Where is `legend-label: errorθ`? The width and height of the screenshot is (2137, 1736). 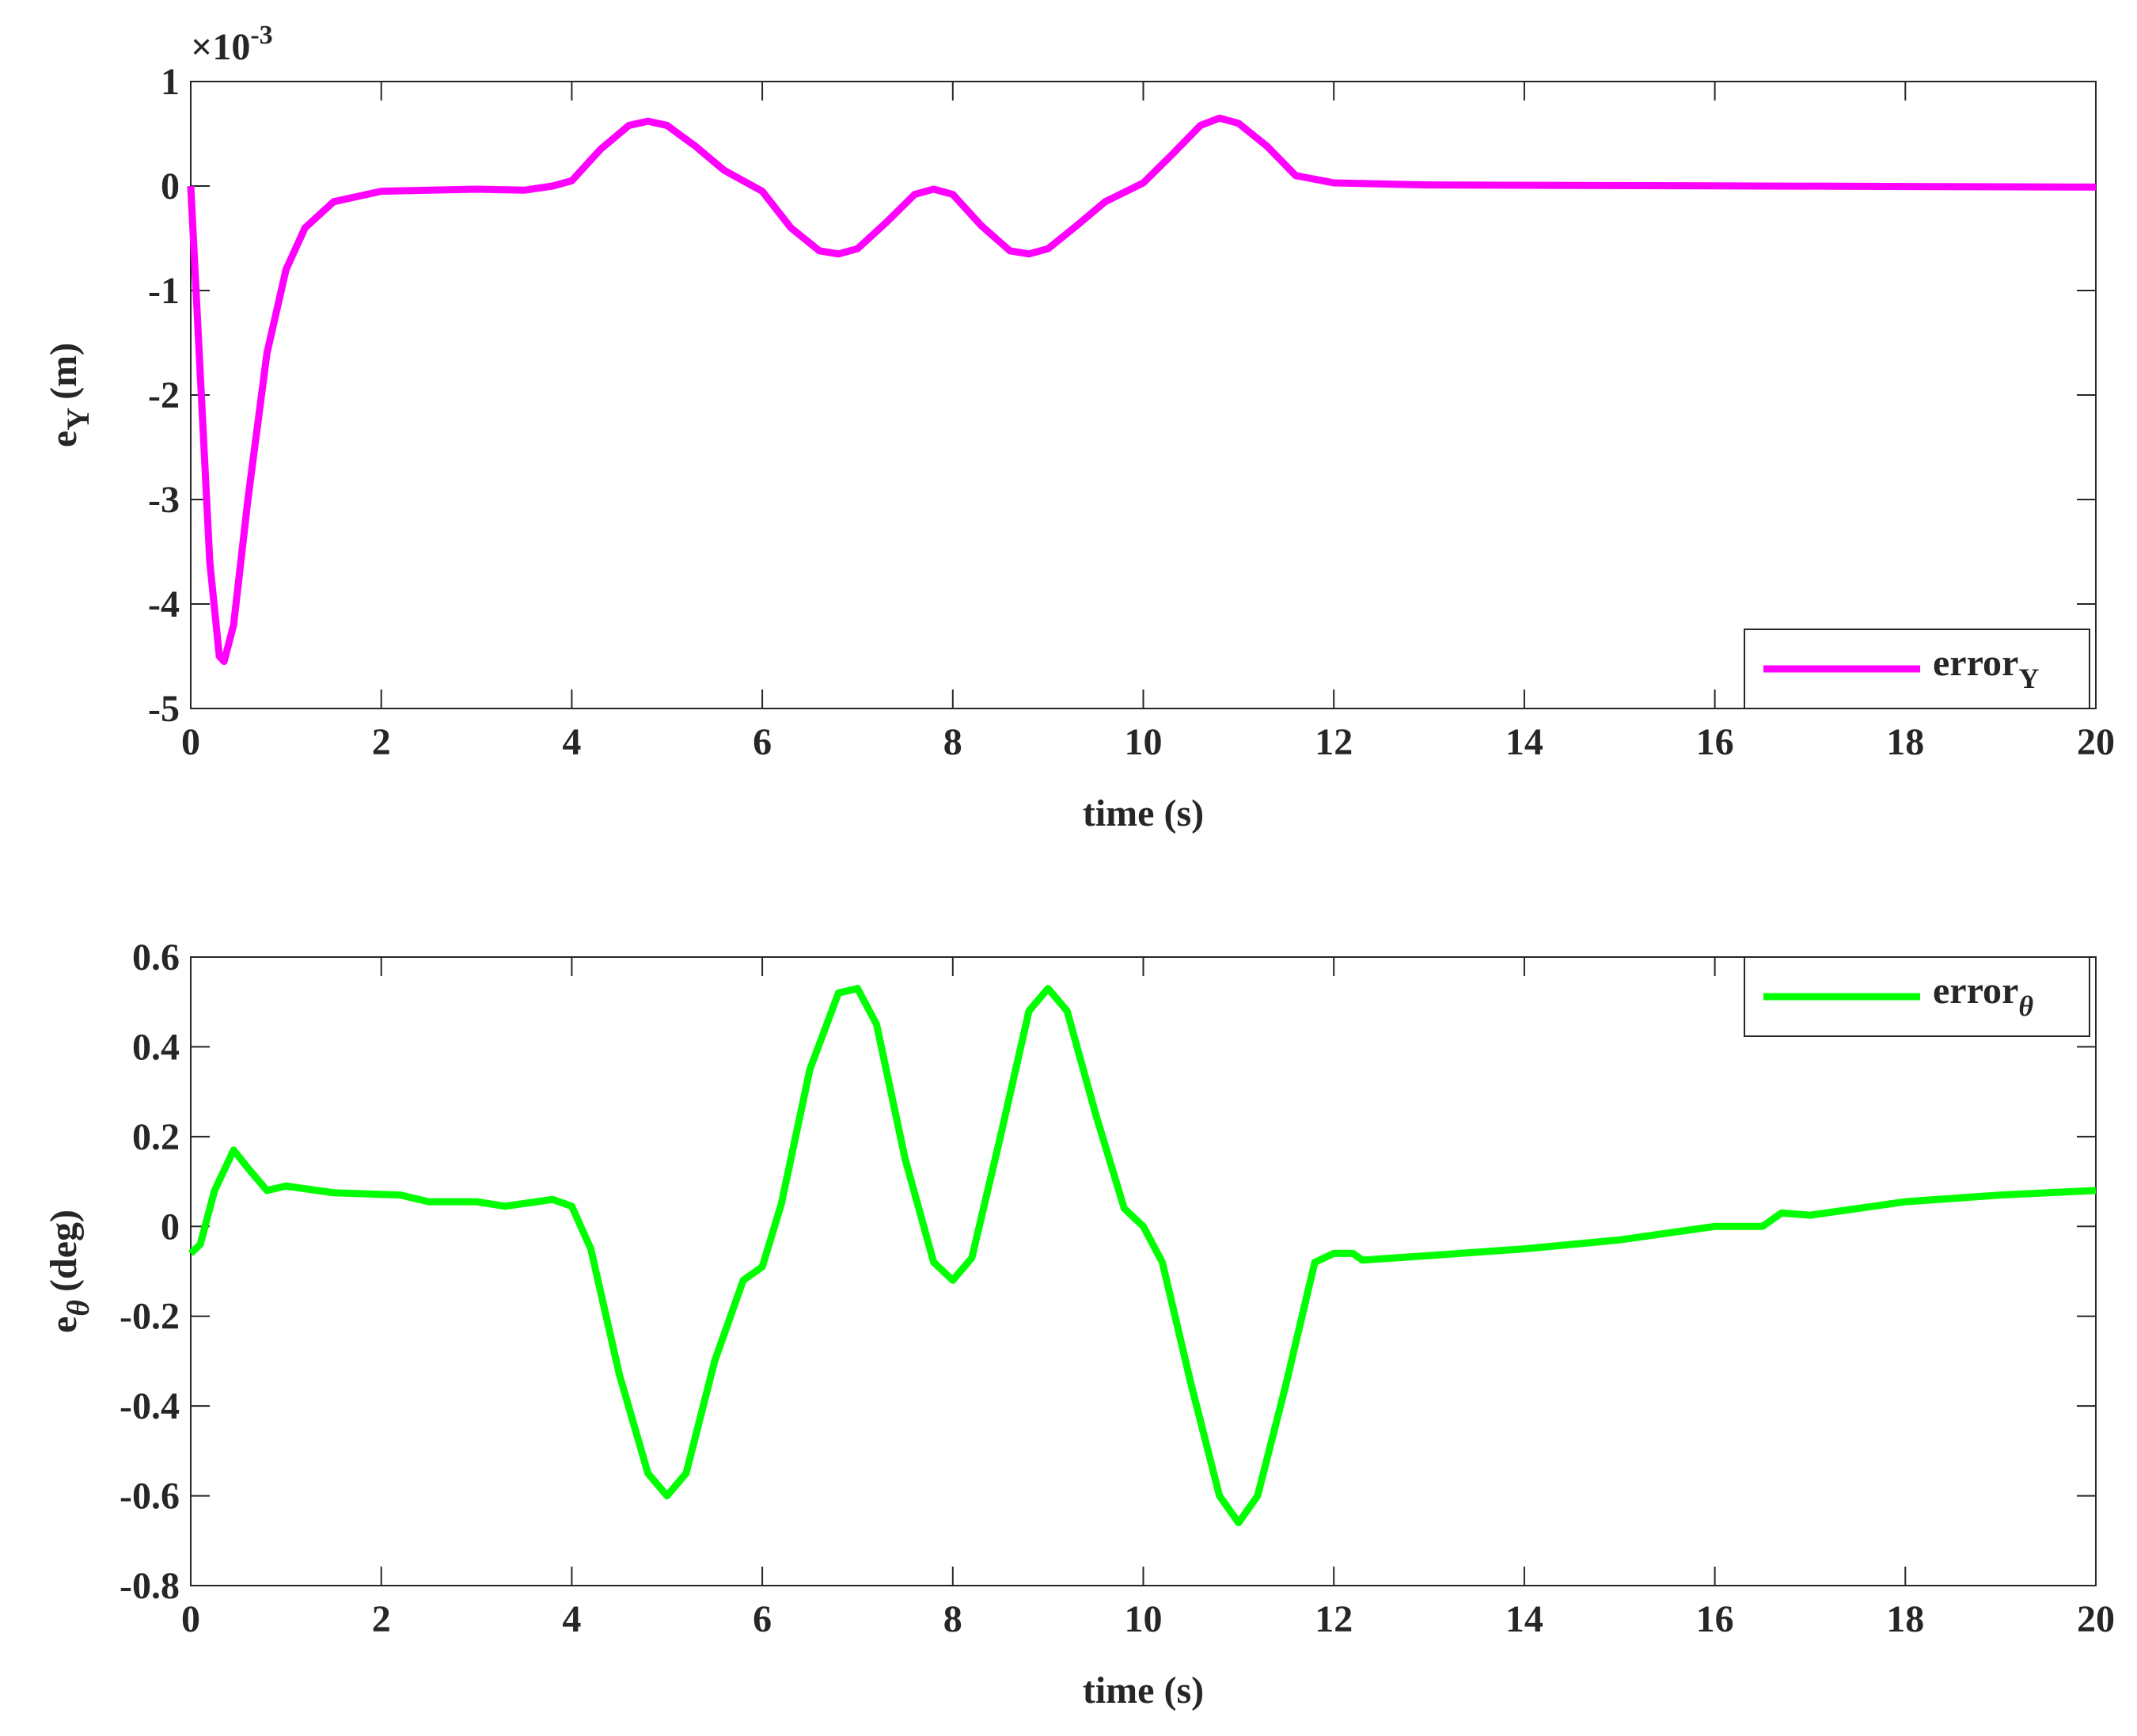 legend-label: errorθ is located at coordinates (1983, 996).